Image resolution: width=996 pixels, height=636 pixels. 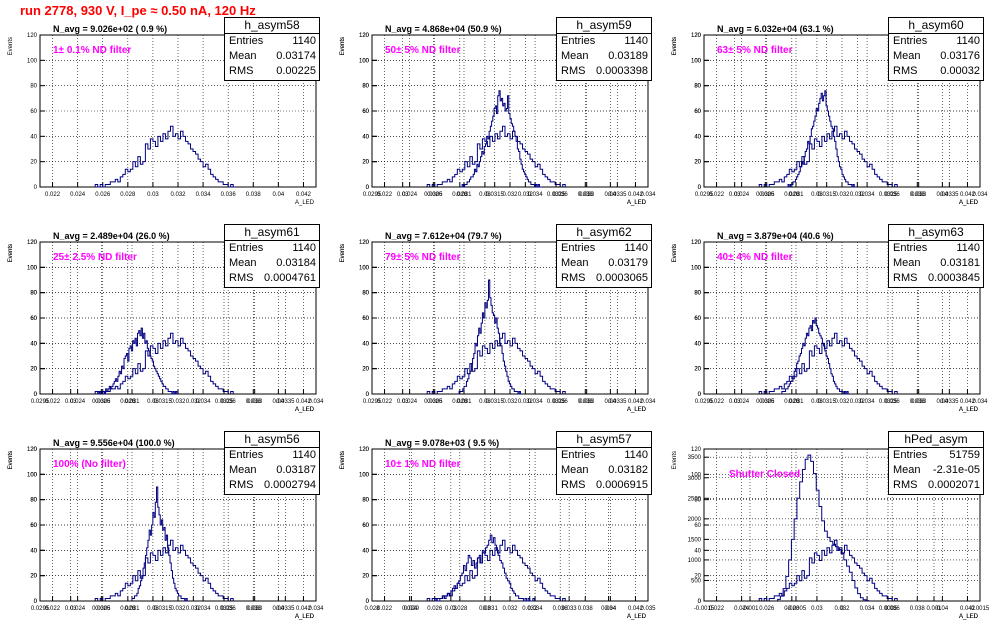 I want to click on x-tick-label: 0.042, so click(x=968, y=402).